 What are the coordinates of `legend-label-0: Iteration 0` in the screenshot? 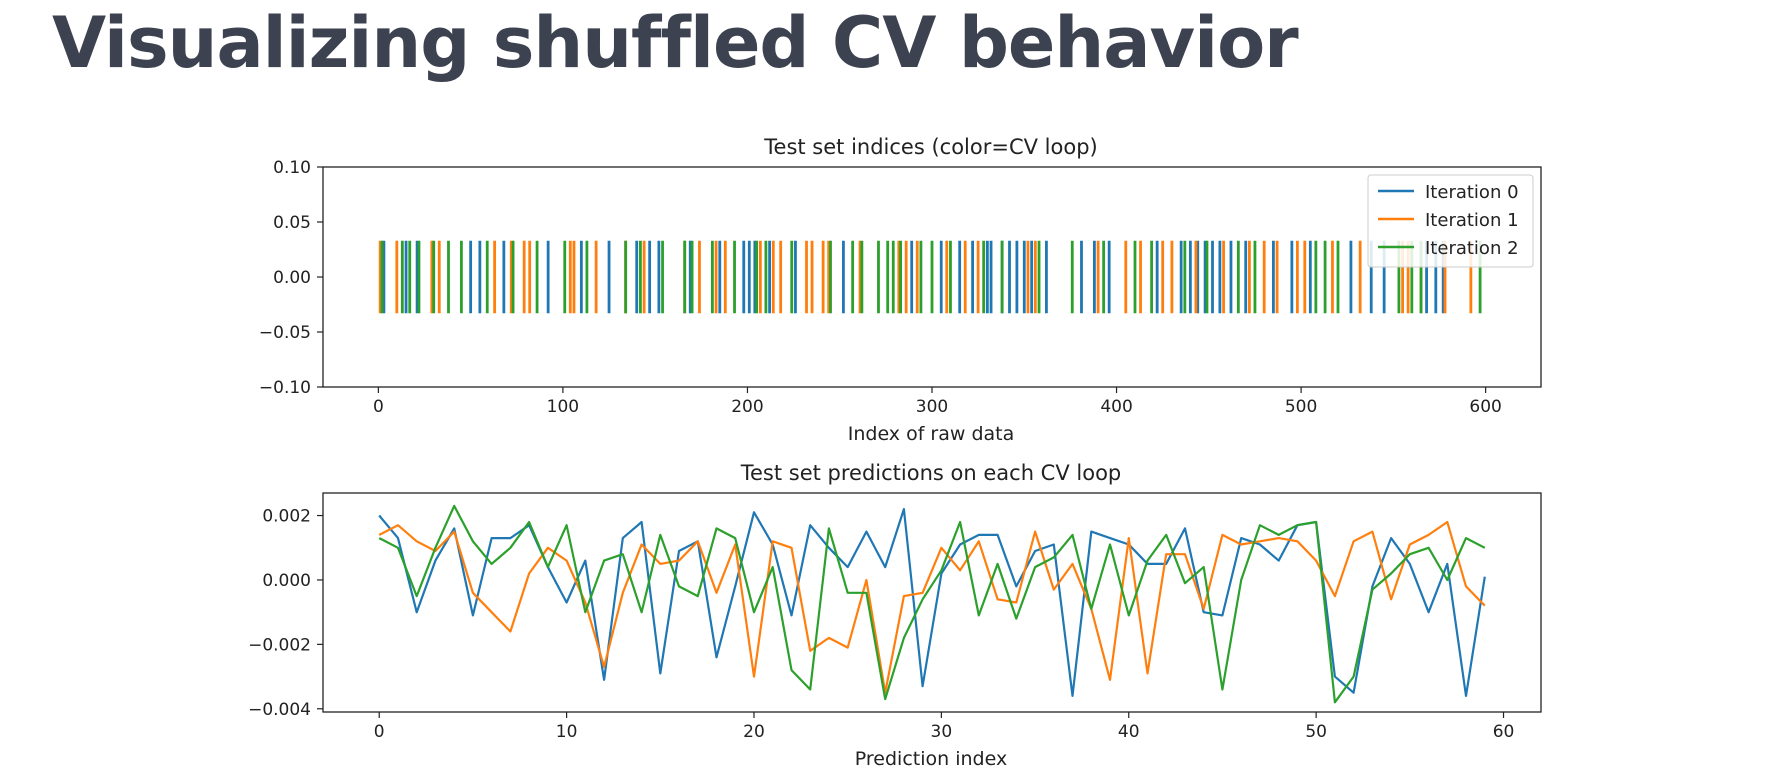 It's located at (1472, 192).